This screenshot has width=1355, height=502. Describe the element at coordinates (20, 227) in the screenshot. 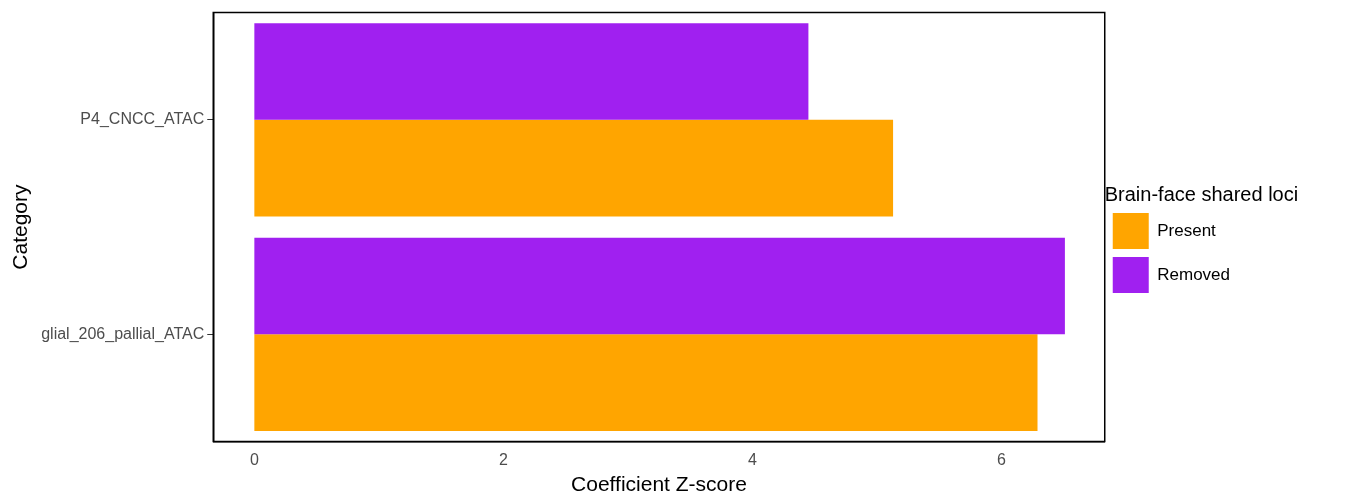

I see `y-axis-title: Category` at that location.